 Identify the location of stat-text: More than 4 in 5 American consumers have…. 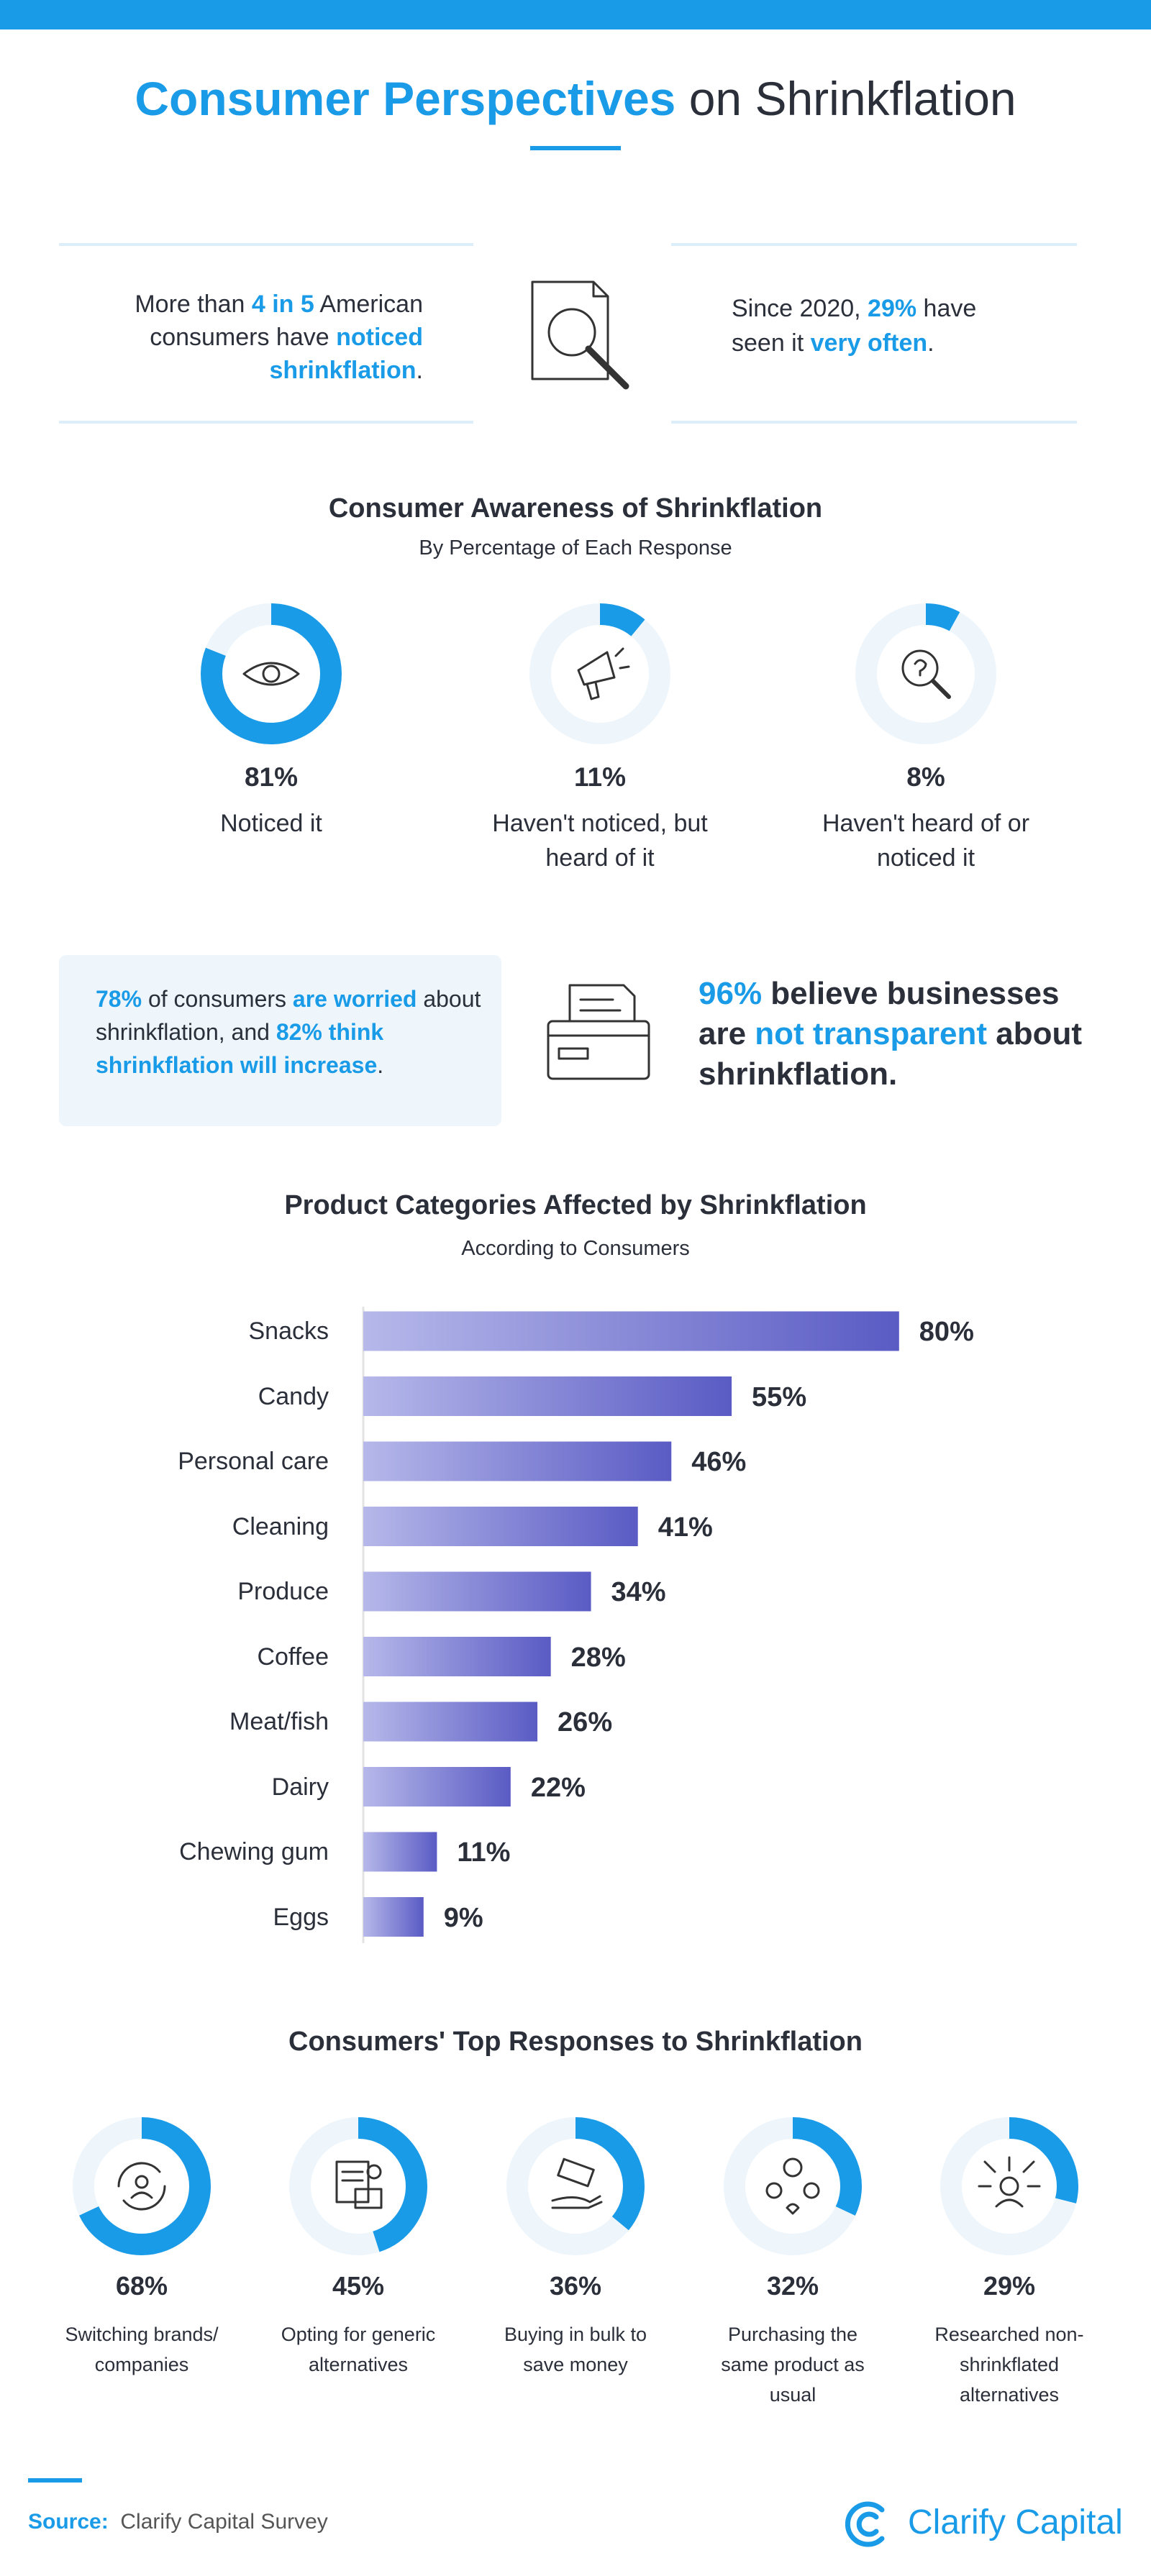
(267, 337).